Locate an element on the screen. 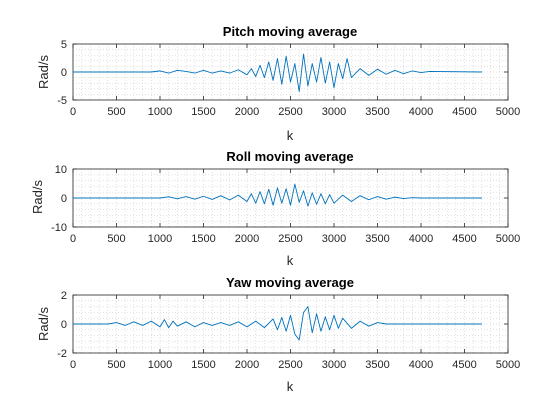  yaw-y-tick-label: -2 is located at coordinates (62, 354).